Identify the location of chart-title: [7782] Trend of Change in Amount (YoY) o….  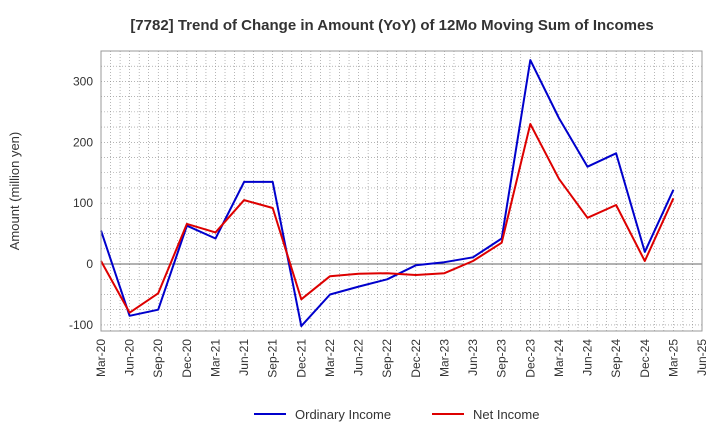
(391, 25).